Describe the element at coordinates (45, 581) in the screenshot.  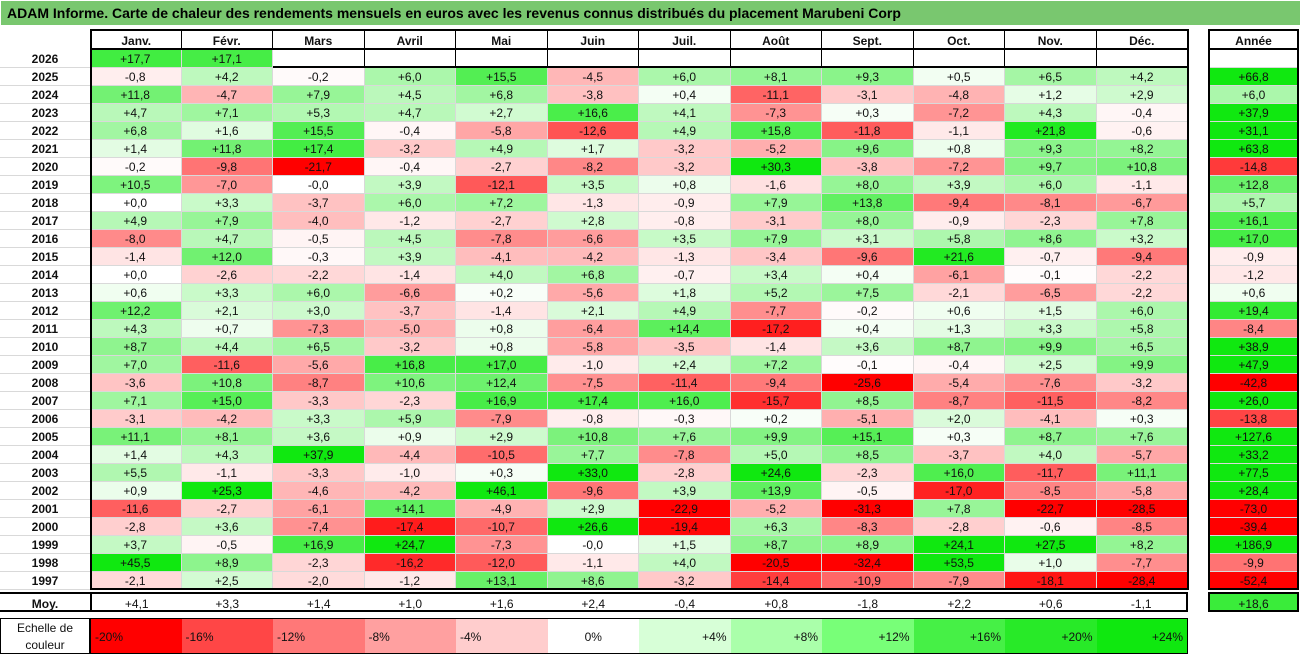
I see `year-label: 1997` at that location.